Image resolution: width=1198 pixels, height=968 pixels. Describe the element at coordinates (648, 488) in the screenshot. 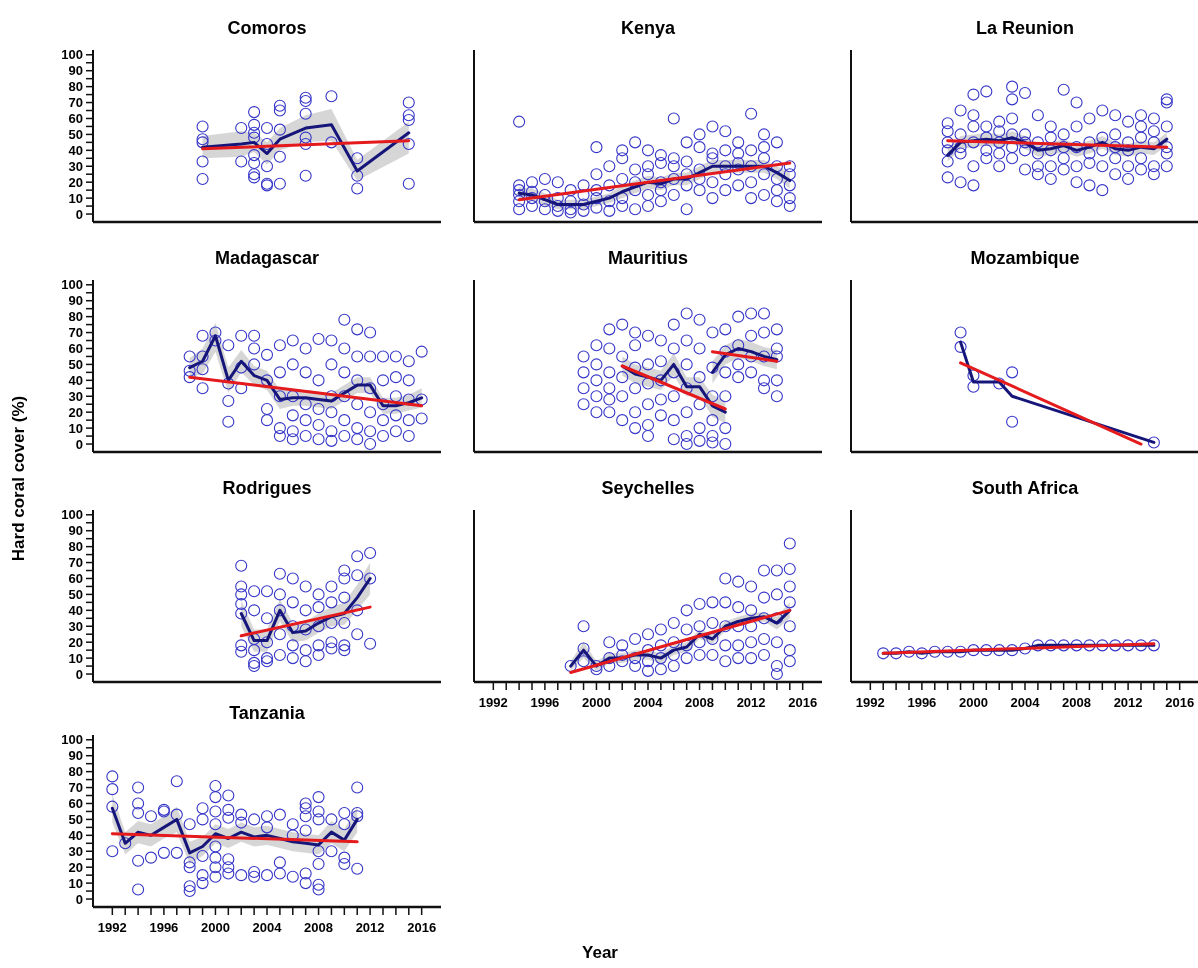

I see `chart-title: Seychelles` at that location.